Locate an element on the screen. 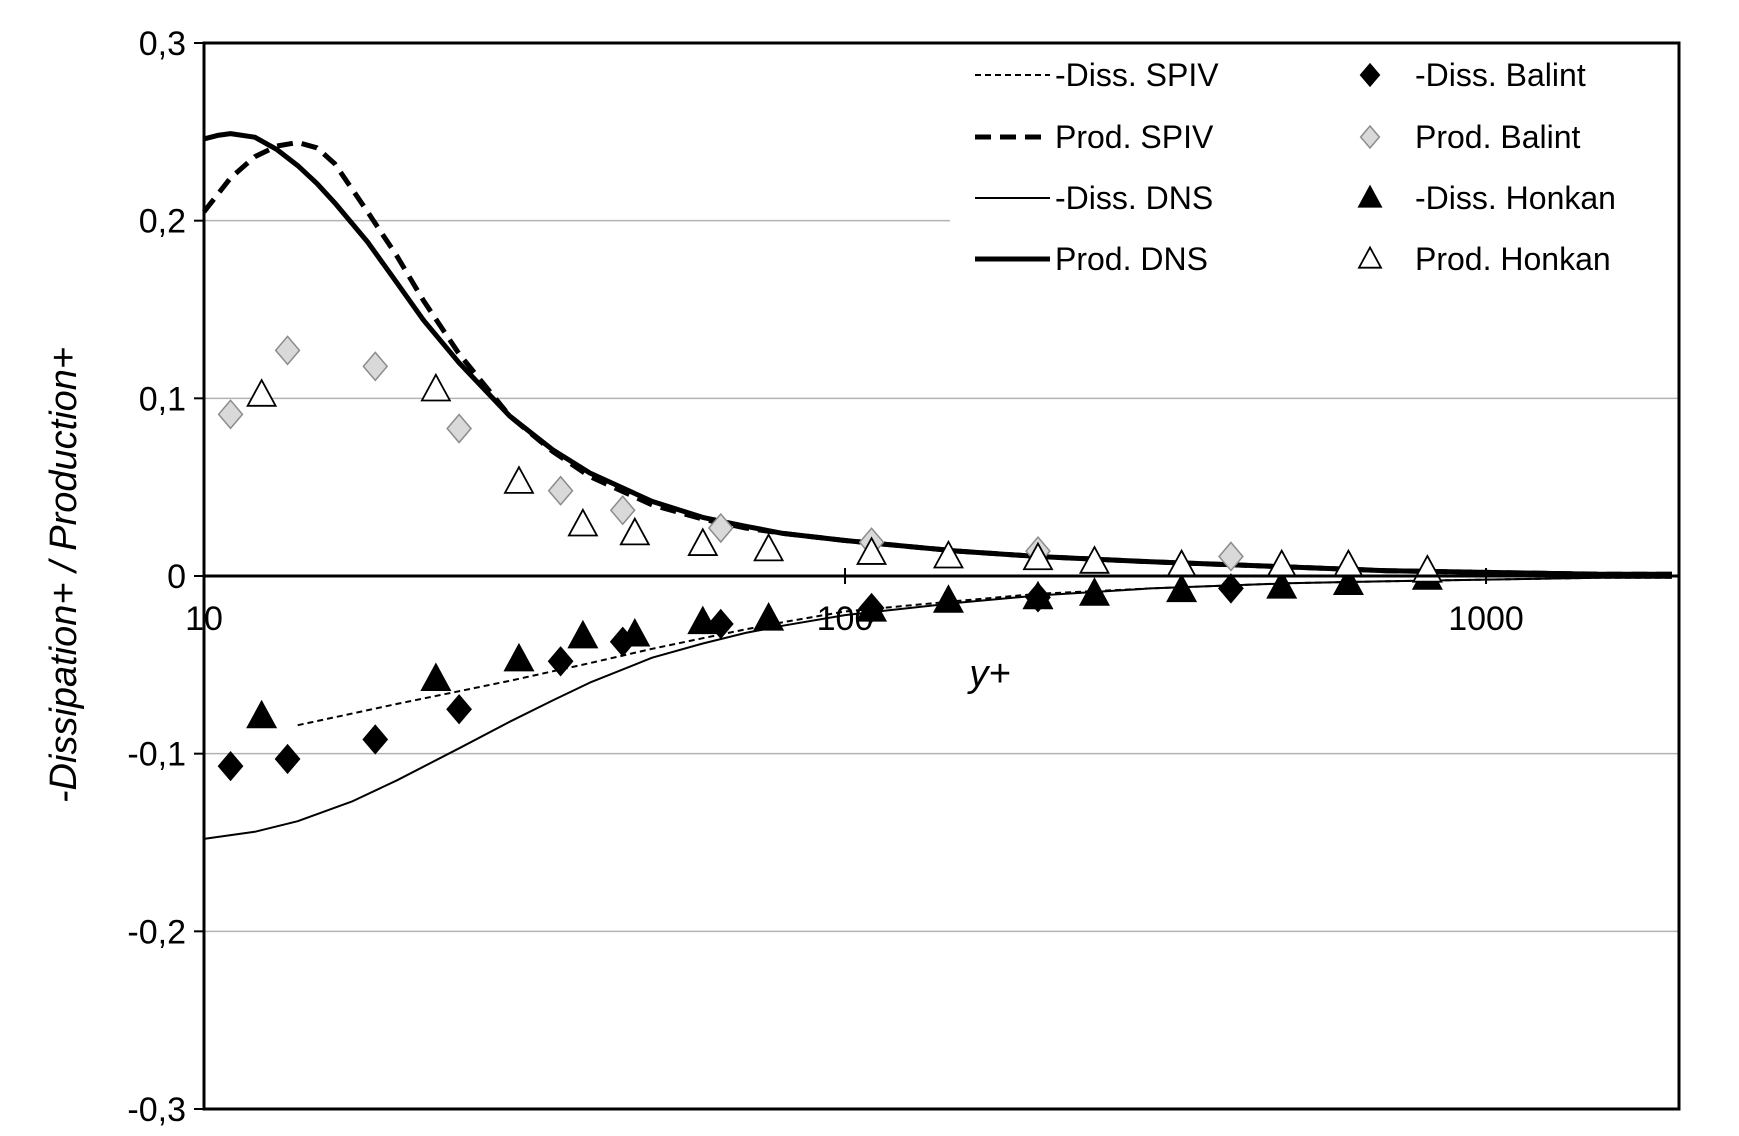 This screenshot has width=1739, height=1136. legend-label: -Diss. Honkan is located at coordinates (1515, 198).